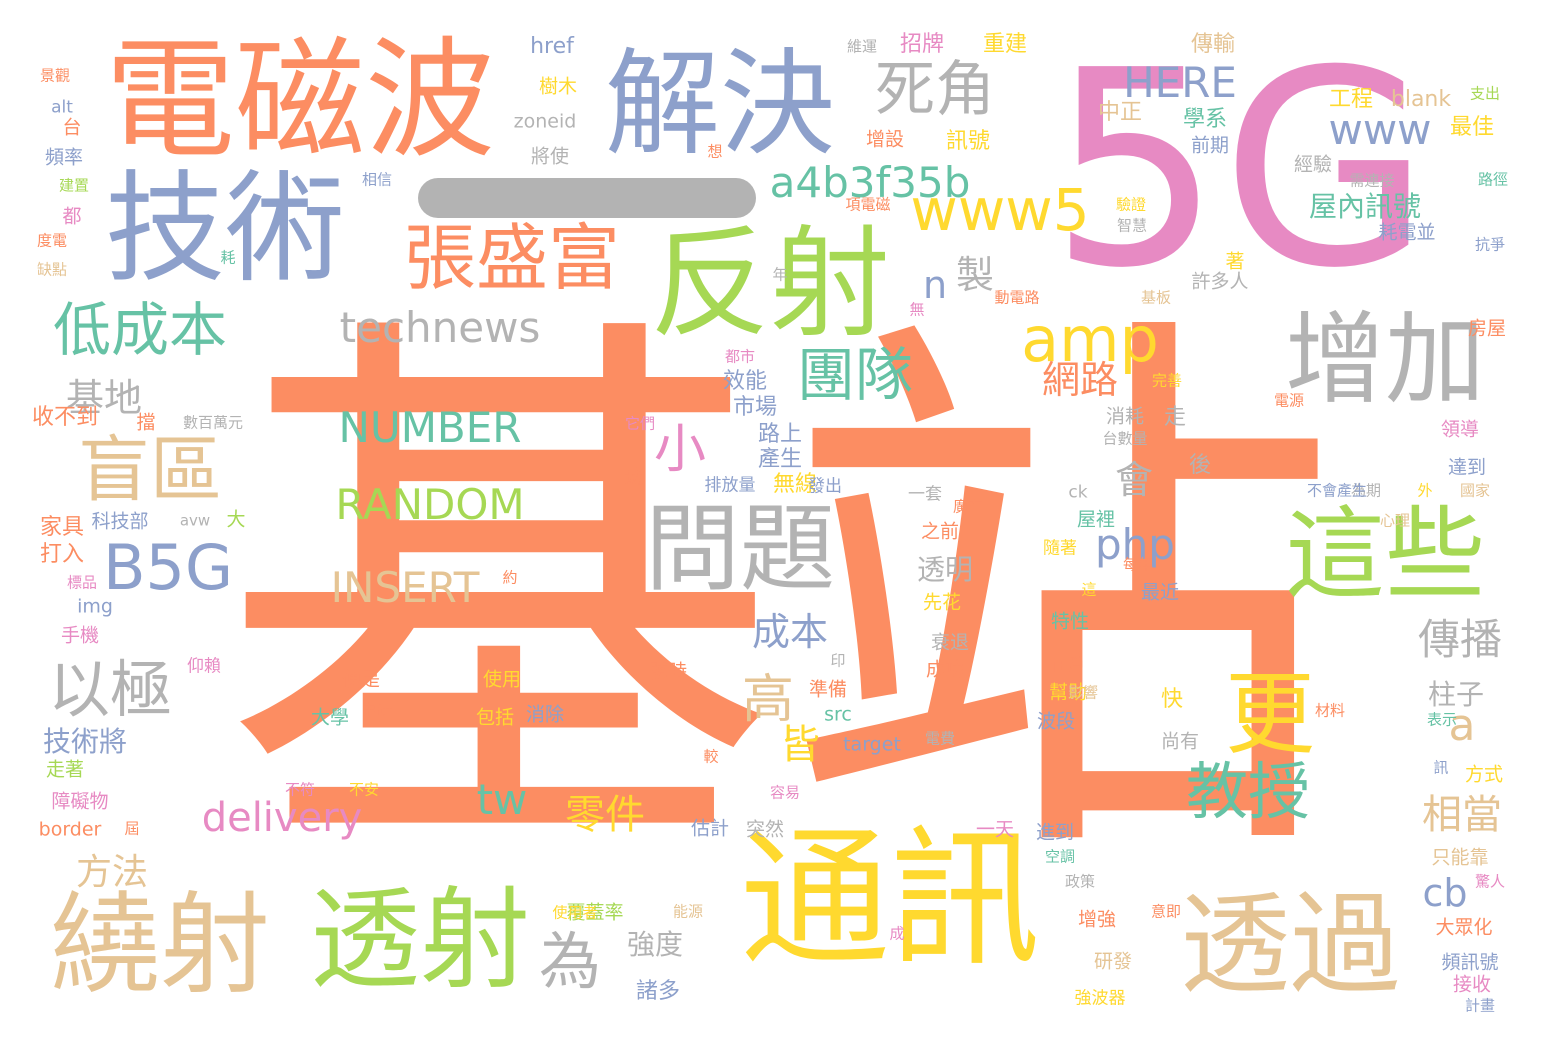 This screenshot has width=1548, height=1052. What do you see at coordinates (1490, 881) in the screenshot?
I see `cloud-word: 驚人` at bounding box center [1490, 881].